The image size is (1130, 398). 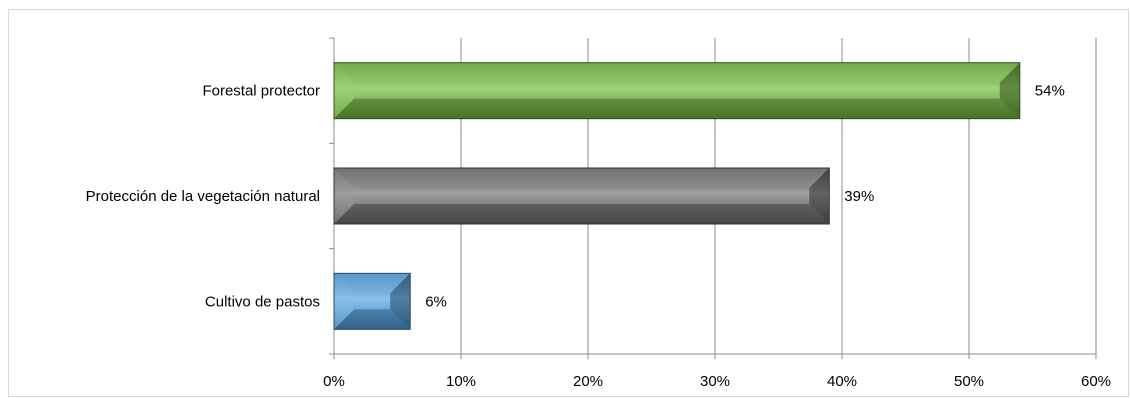 I want to click on category-label: Protección de la vegetación natural, so click(x=203, y=196).